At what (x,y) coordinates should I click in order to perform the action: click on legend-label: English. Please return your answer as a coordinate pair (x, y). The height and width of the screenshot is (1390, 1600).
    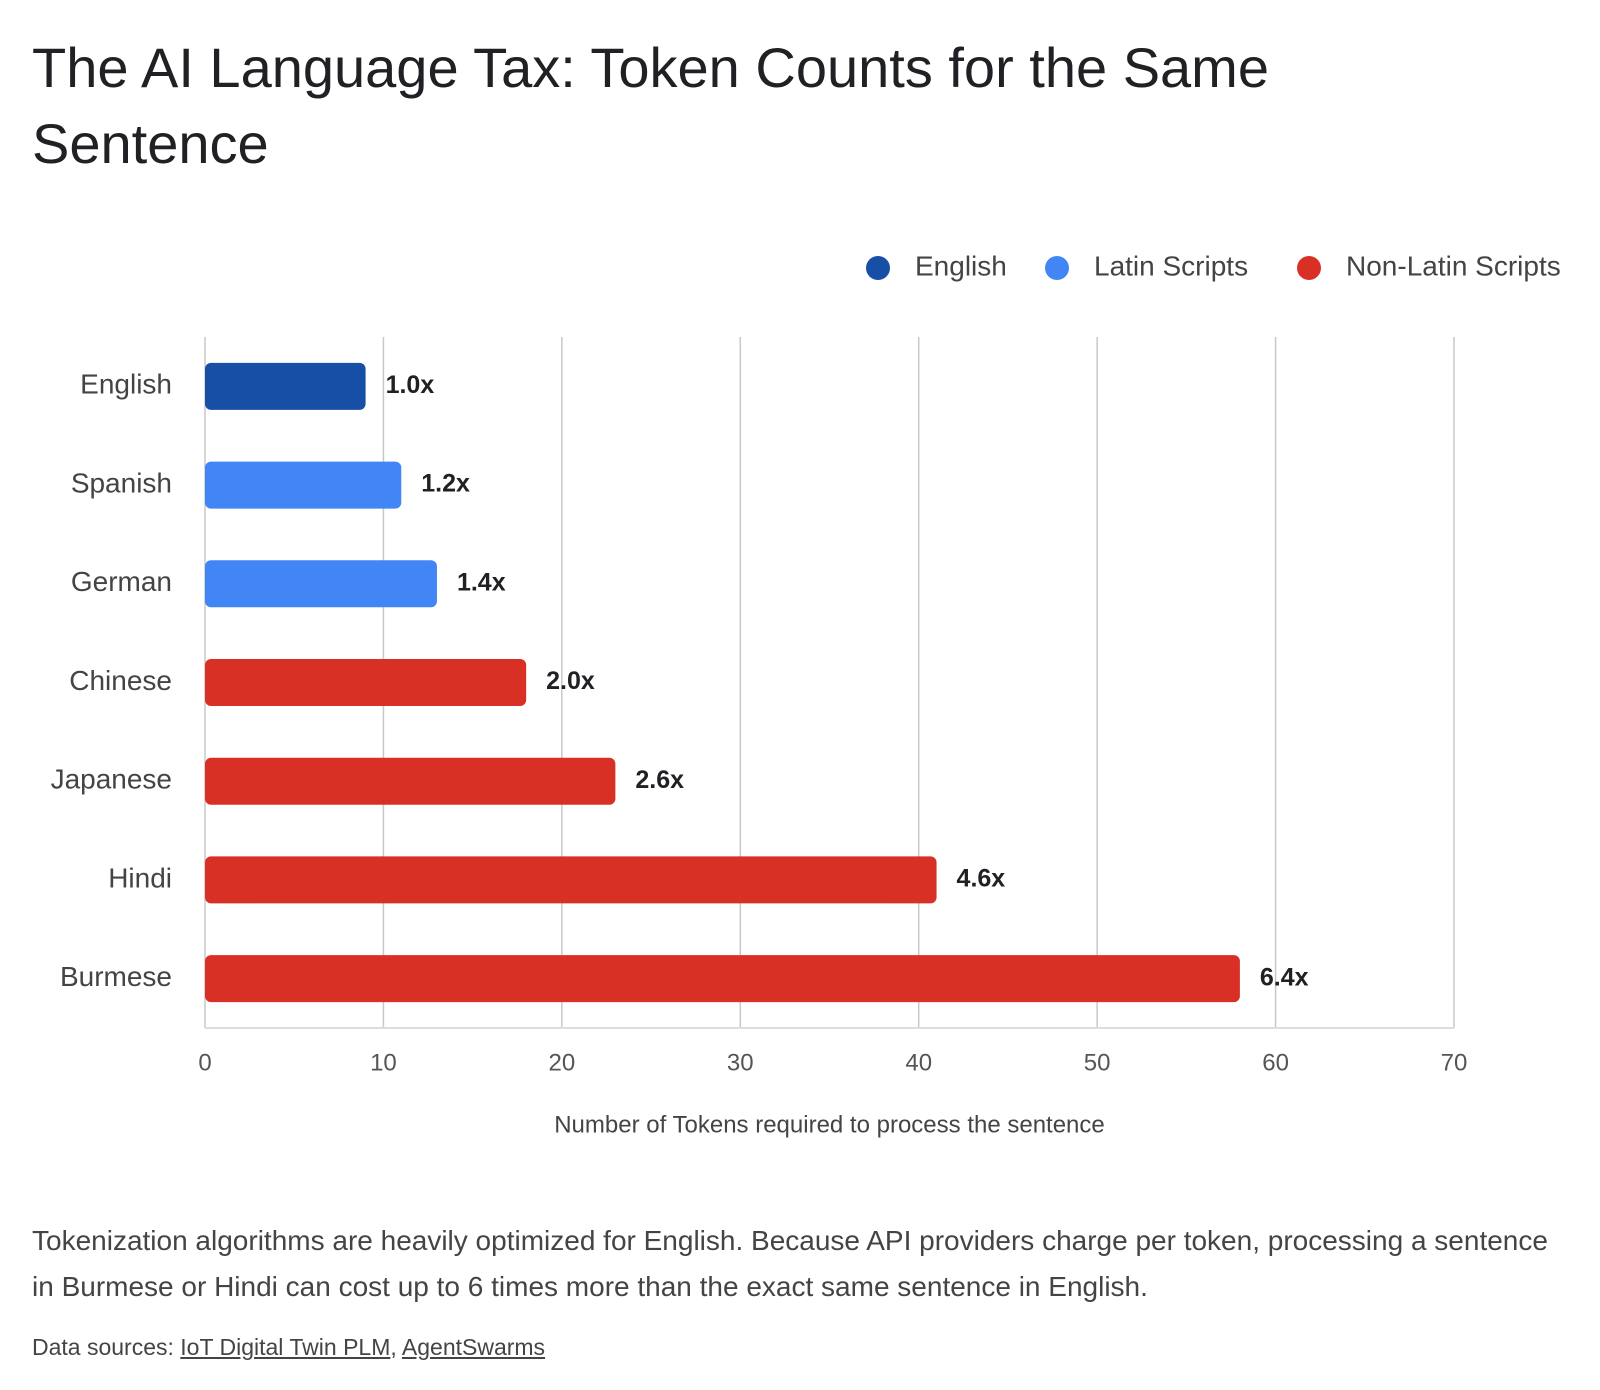
    Looking at the image, I should click on (961, 265).